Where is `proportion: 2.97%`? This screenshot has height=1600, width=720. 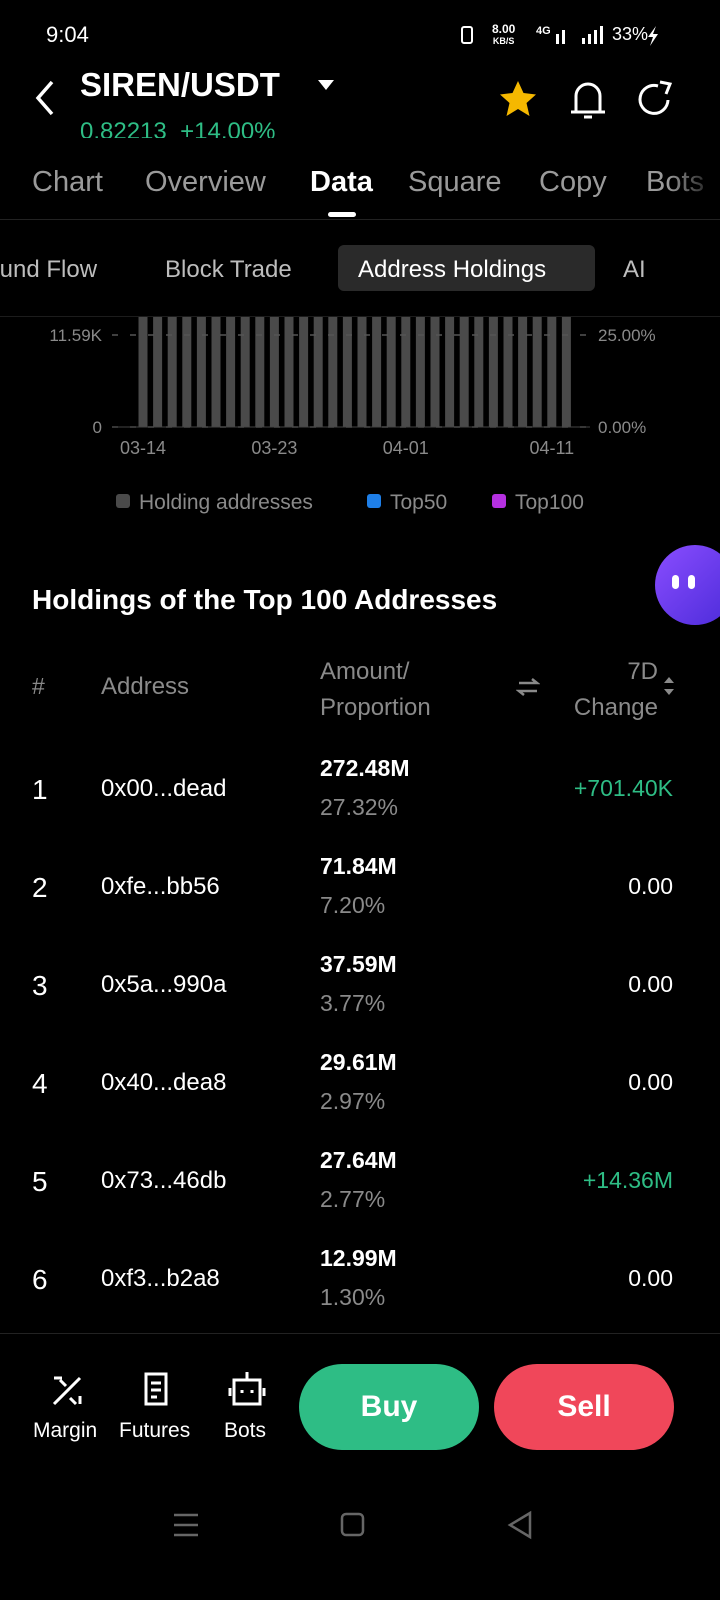 proportion: 2.97% is located at coordinates (353, 1101).